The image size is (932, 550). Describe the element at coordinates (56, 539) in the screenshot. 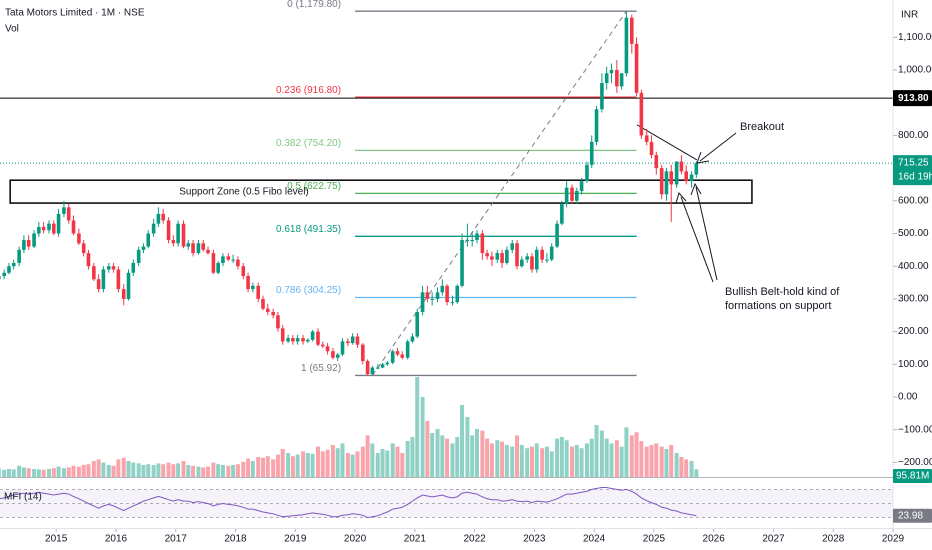

I see `x-tick-label: 2015` at that location.